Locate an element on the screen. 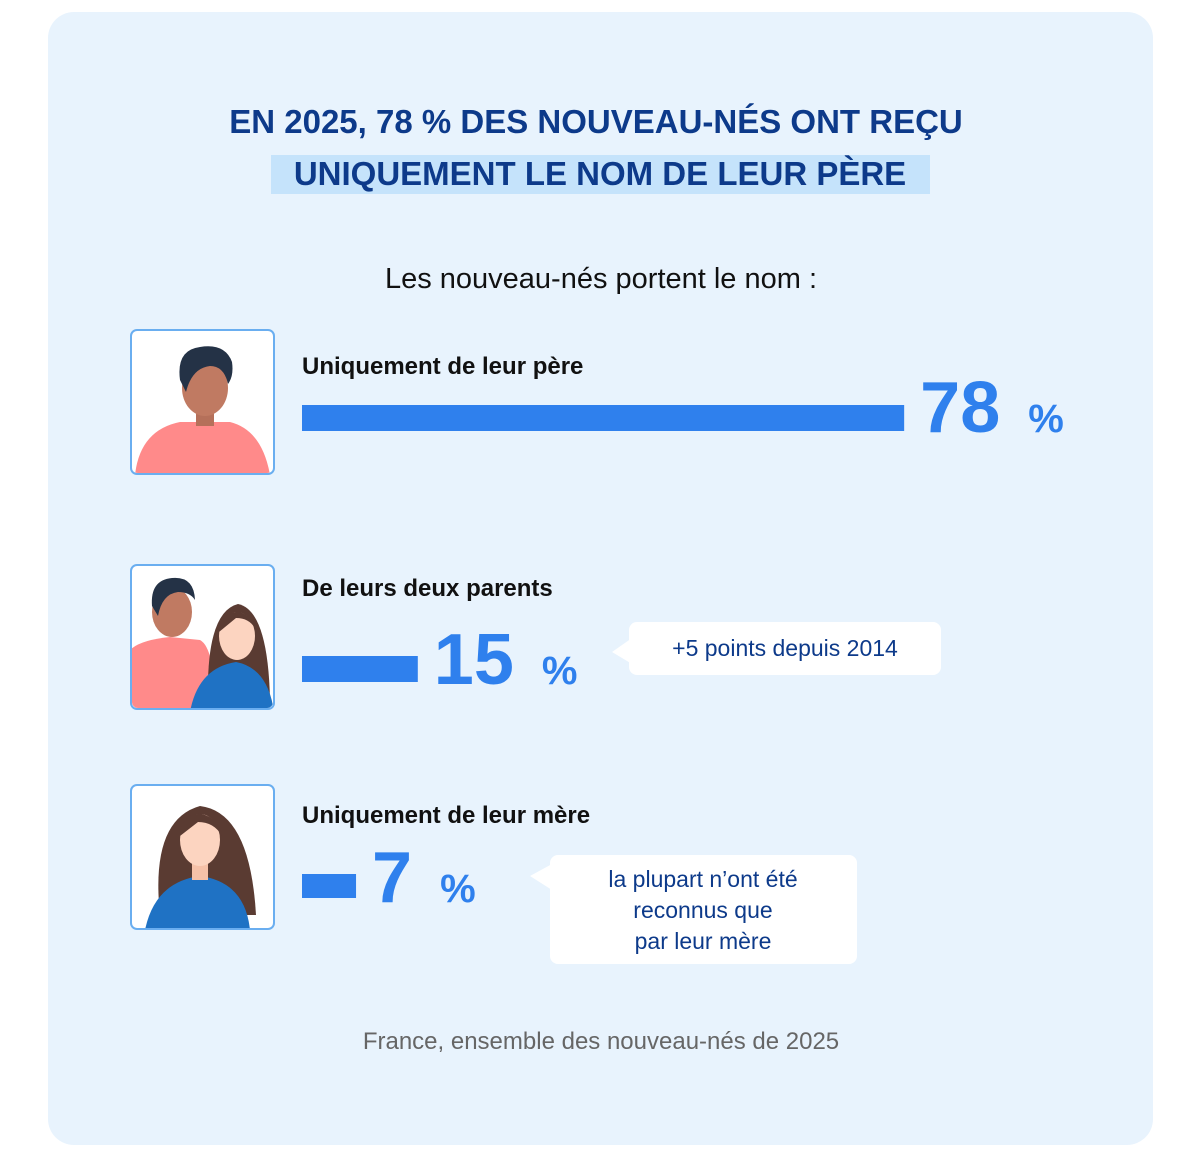 The width and height of the screenshot is (1201, 1167). value-label: 78 % is located at coordinates (992, 408).